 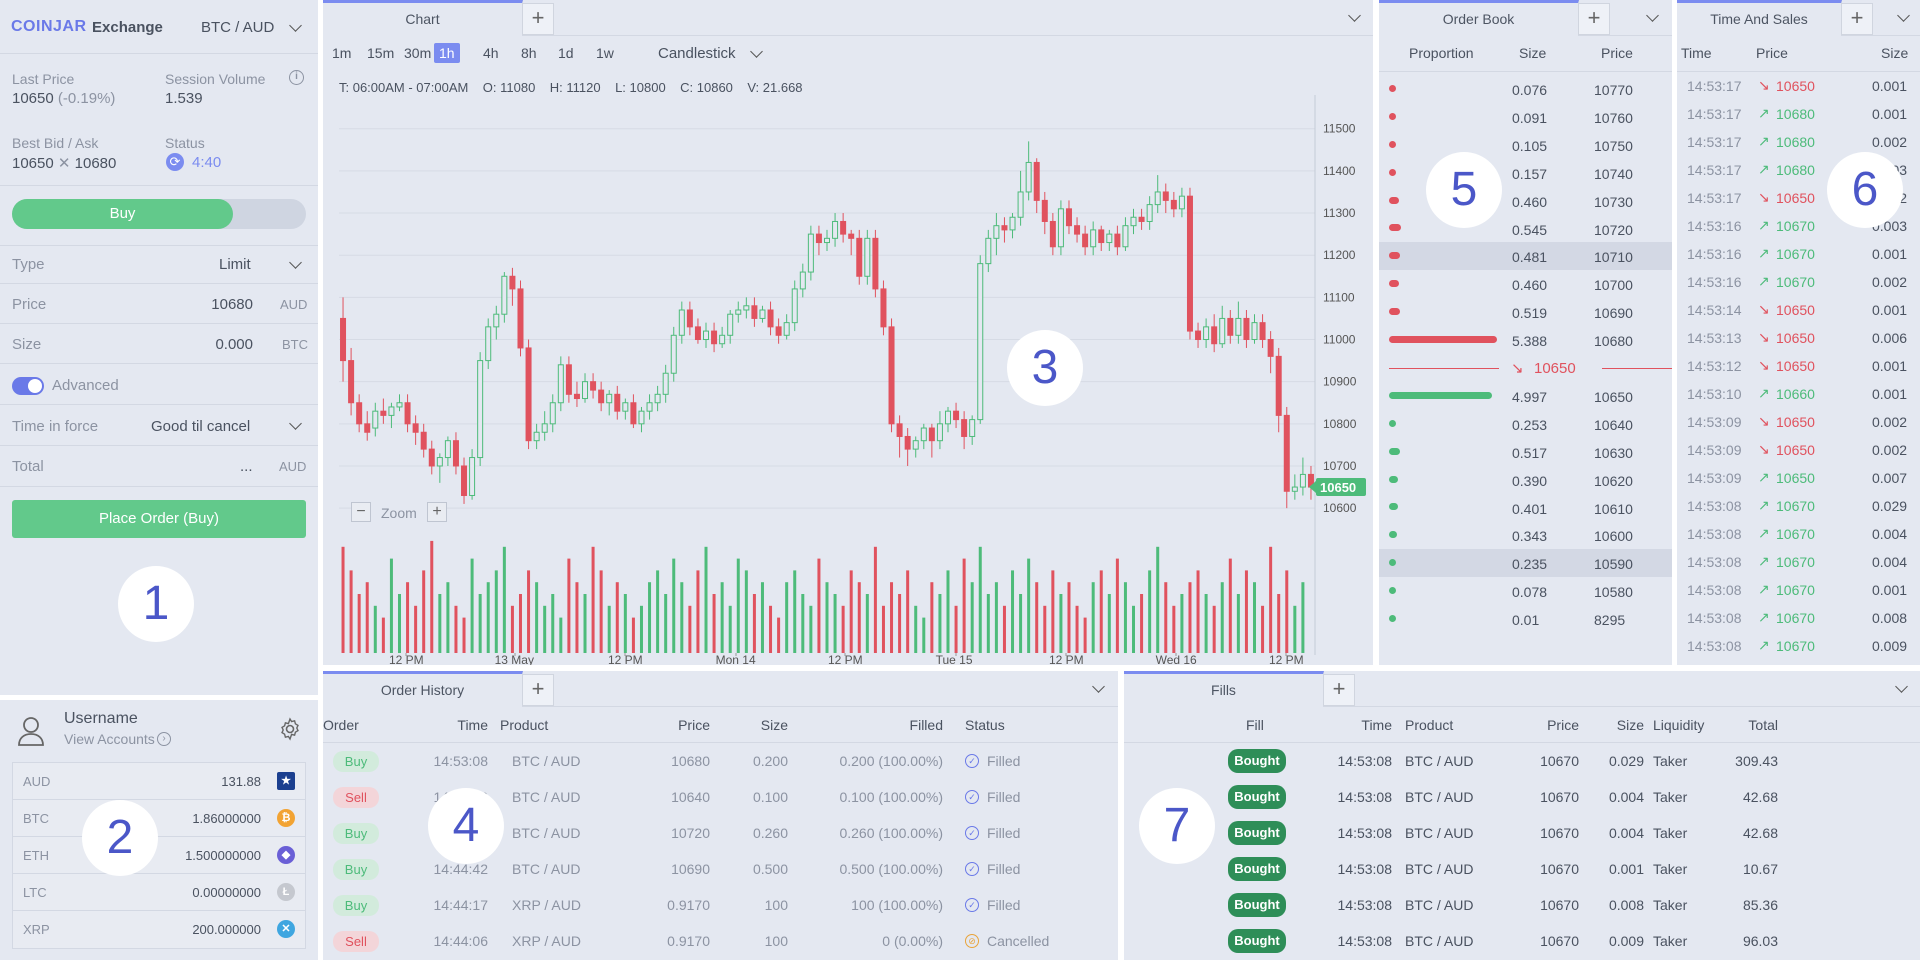 What do you see at coordinates (1479, 18) in the screenshot?
I see `tab-order-book: Order Book` at bounding box center [1479, 18].